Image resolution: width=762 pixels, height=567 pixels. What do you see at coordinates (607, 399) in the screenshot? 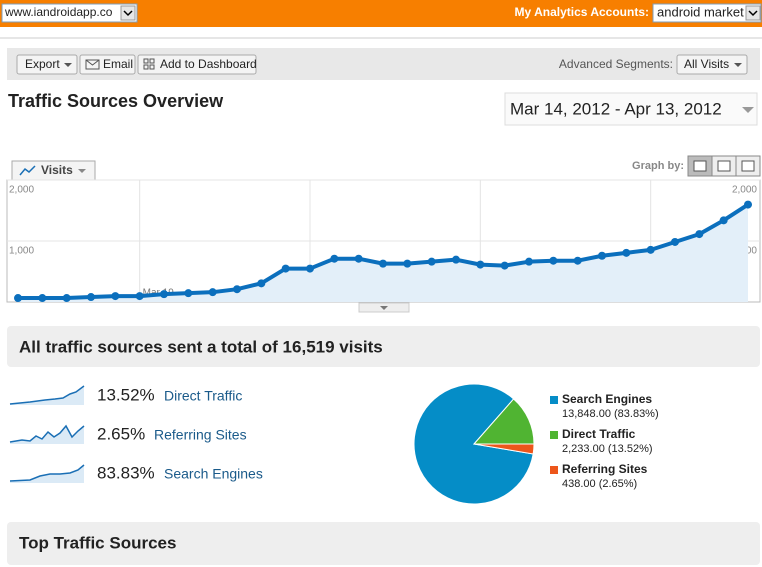
I see `legend-label: Search Engines` at bounding box center [607, 399].